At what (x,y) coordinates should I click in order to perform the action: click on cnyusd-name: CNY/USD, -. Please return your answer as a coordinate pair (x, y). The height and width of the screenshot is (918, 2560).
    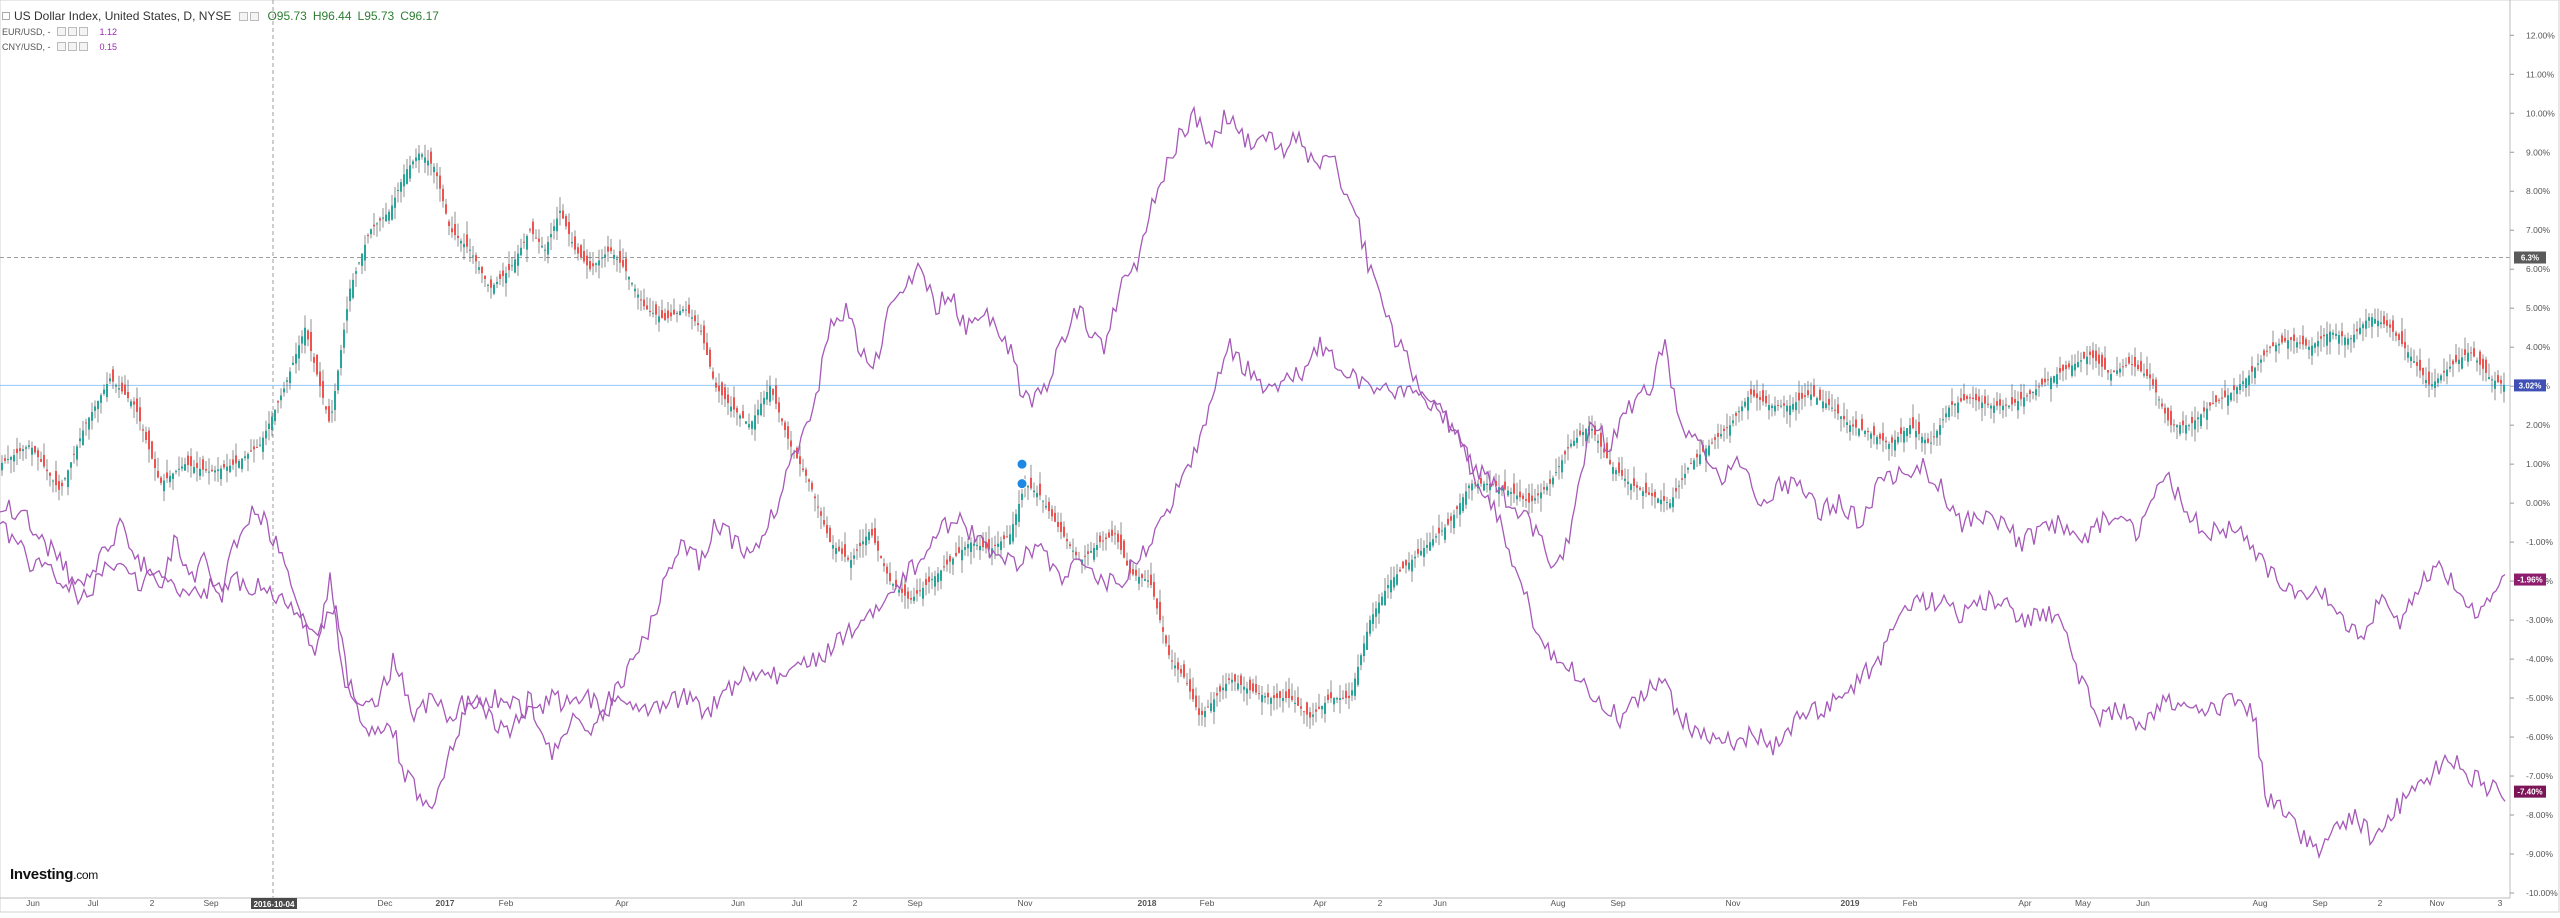
    Looking at the image, I should click on (26, 46).